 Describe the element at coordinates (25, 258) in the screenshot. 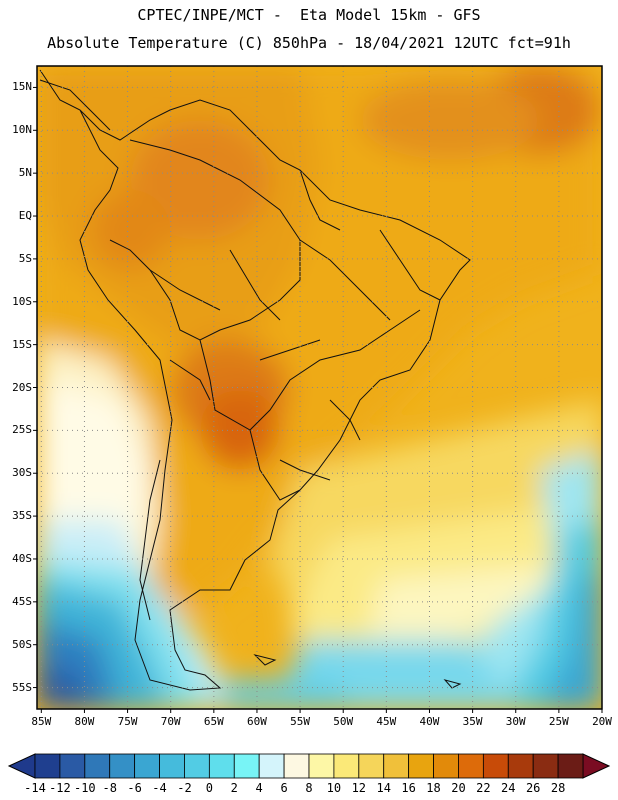

I see `lat-tick-label: 5S` at that location.